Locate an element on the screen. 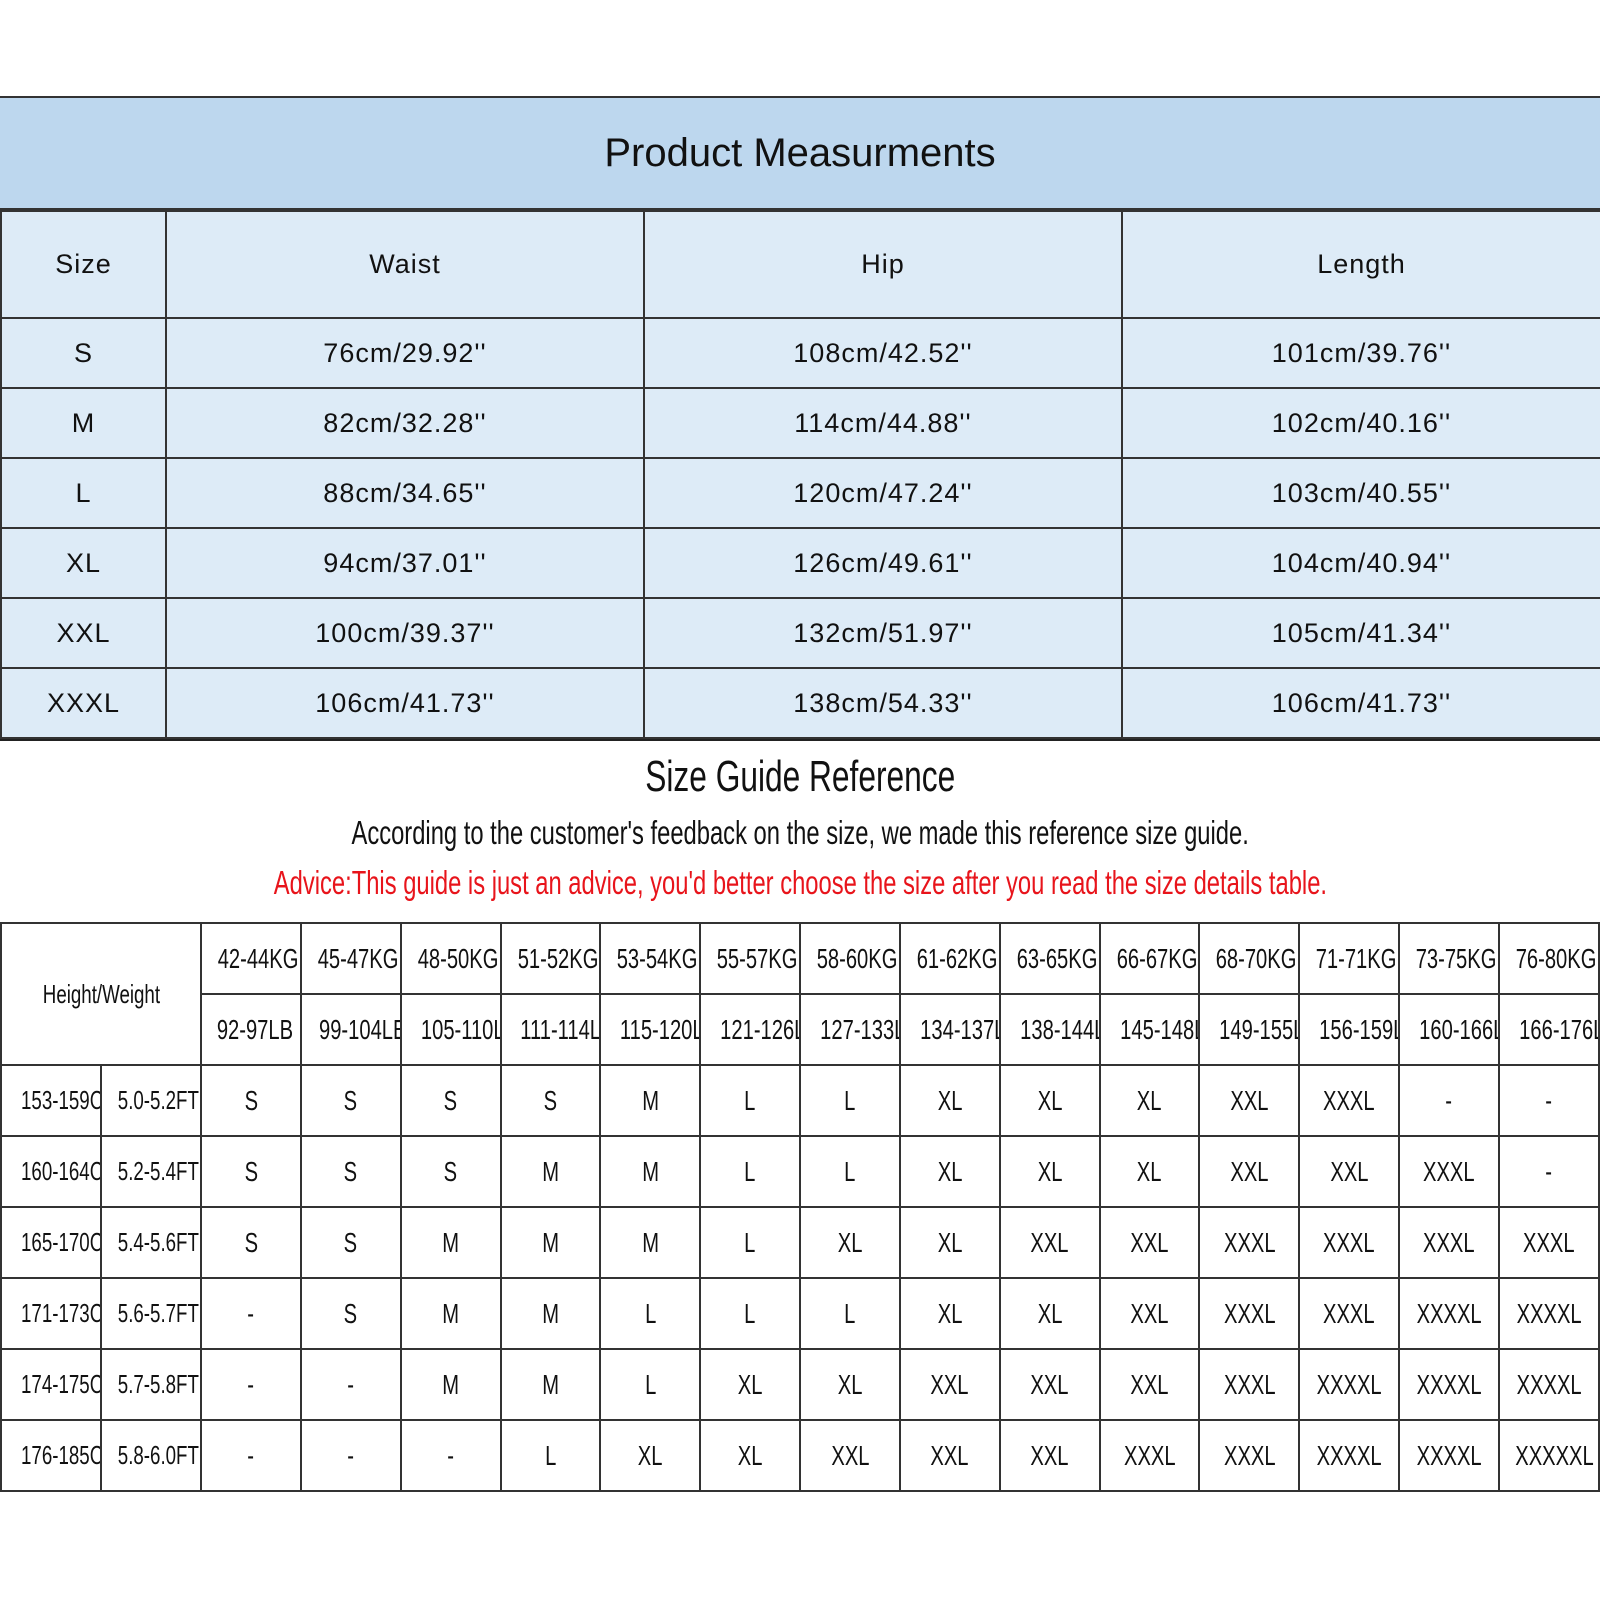 The height and width of the screenshot is (1600, 1600). cell-waist: 76cm/29.92'' is located at coordinates (405, 353).